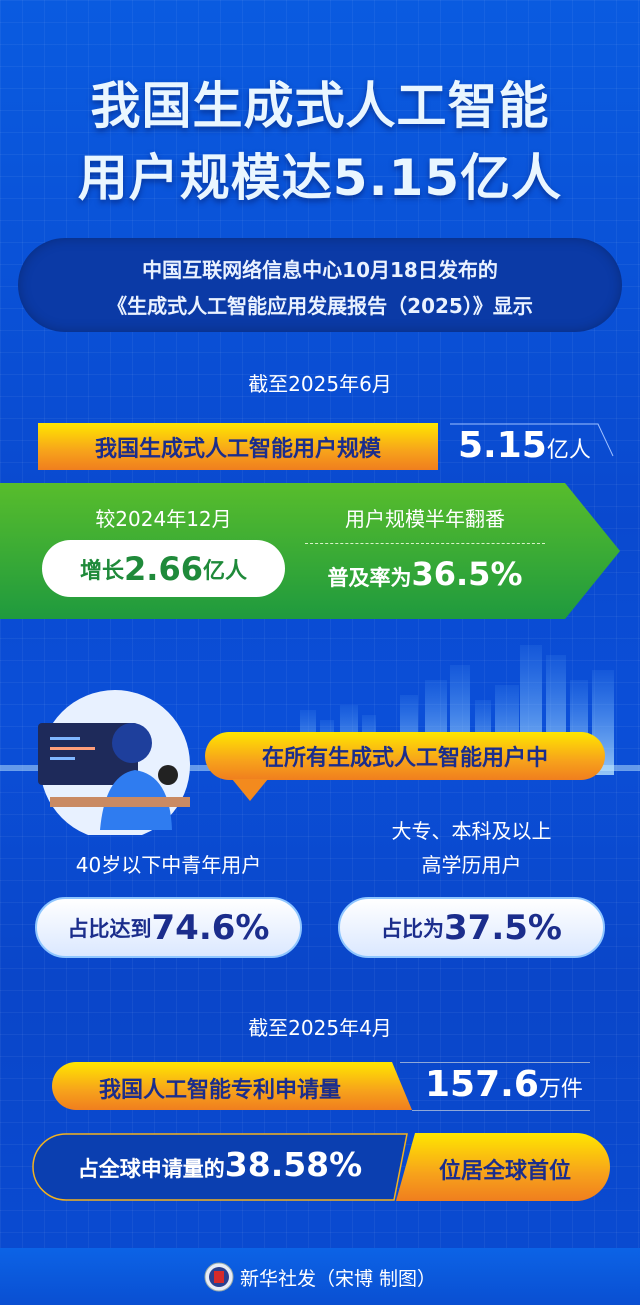 Image resolution: width=640 pixels, height=1305 pixels. I want to click on subtitle-line1: 中国互联网络信息中心10月18日发布的, so click(320, 270).